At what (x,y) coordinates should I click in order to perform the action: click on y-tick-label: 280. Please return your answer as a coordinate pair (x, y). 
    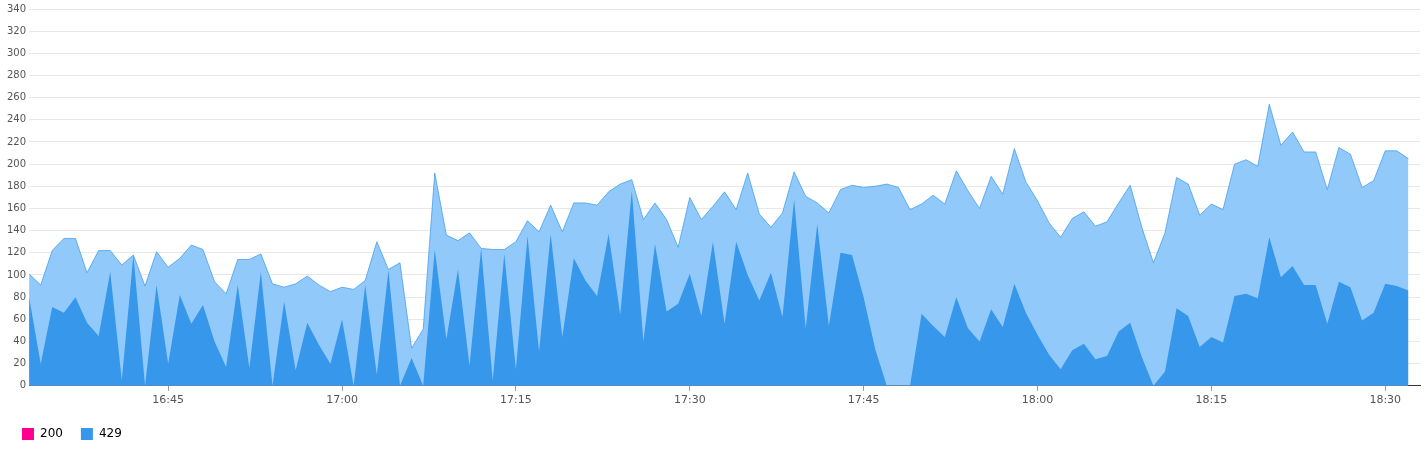
    Looking at the image, I should click on (16, 75).